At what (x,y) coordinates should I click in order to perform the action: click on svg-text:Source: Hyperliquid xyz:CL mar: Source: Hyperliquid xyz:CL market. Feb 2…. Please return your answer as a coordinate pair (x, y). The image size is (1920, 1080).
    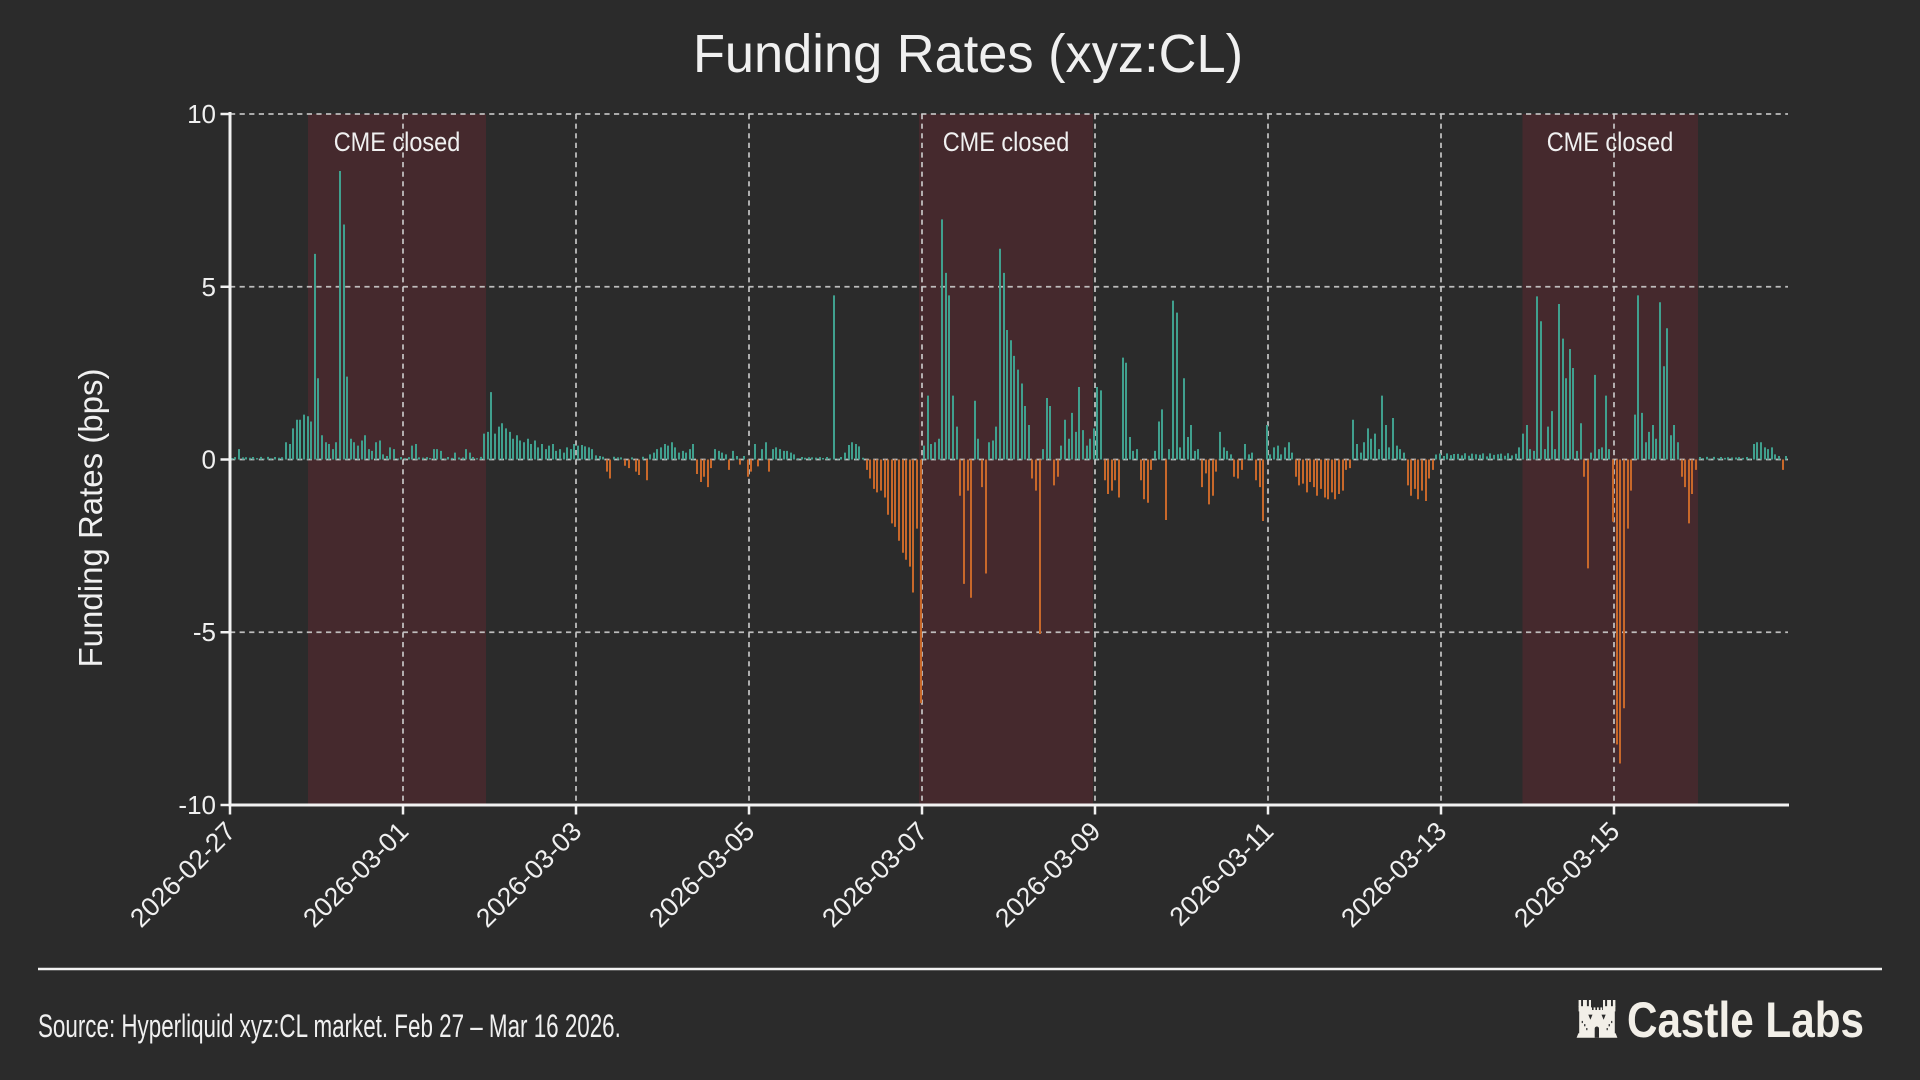
    Looking at the image, I should click on (329, 1026).